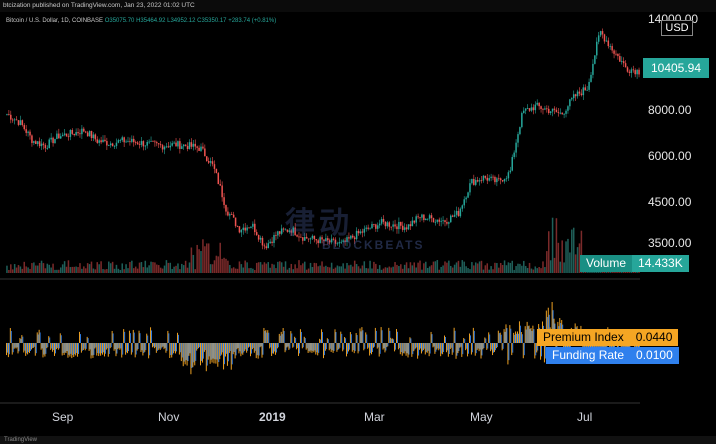 The height and width of the screenshot is (444, 716). Describe the element at coordinates (55, 21) in the screenshot. I see `symbol-name: Bitcoin / U.S. Dollar, 1D, COINBASE` at that location.